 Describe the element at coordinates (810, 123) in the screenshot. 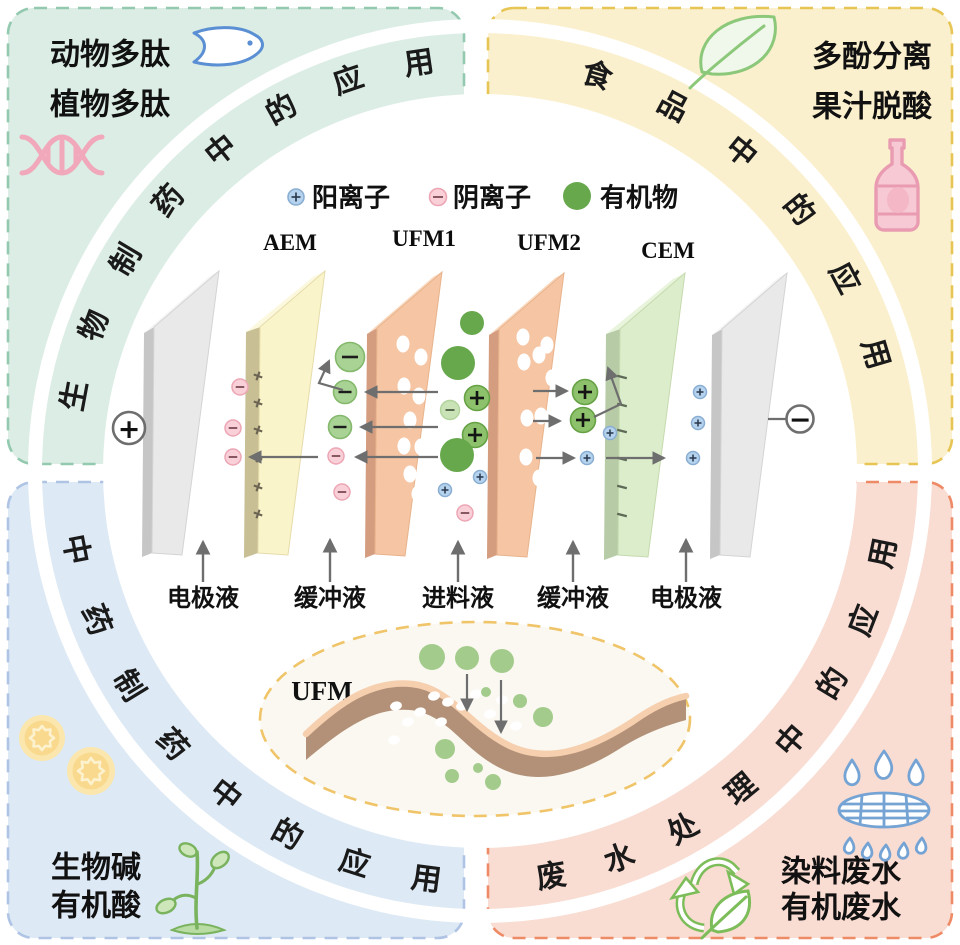

I see `corner-food: 多酚分离 果汁脱酸` at that location.